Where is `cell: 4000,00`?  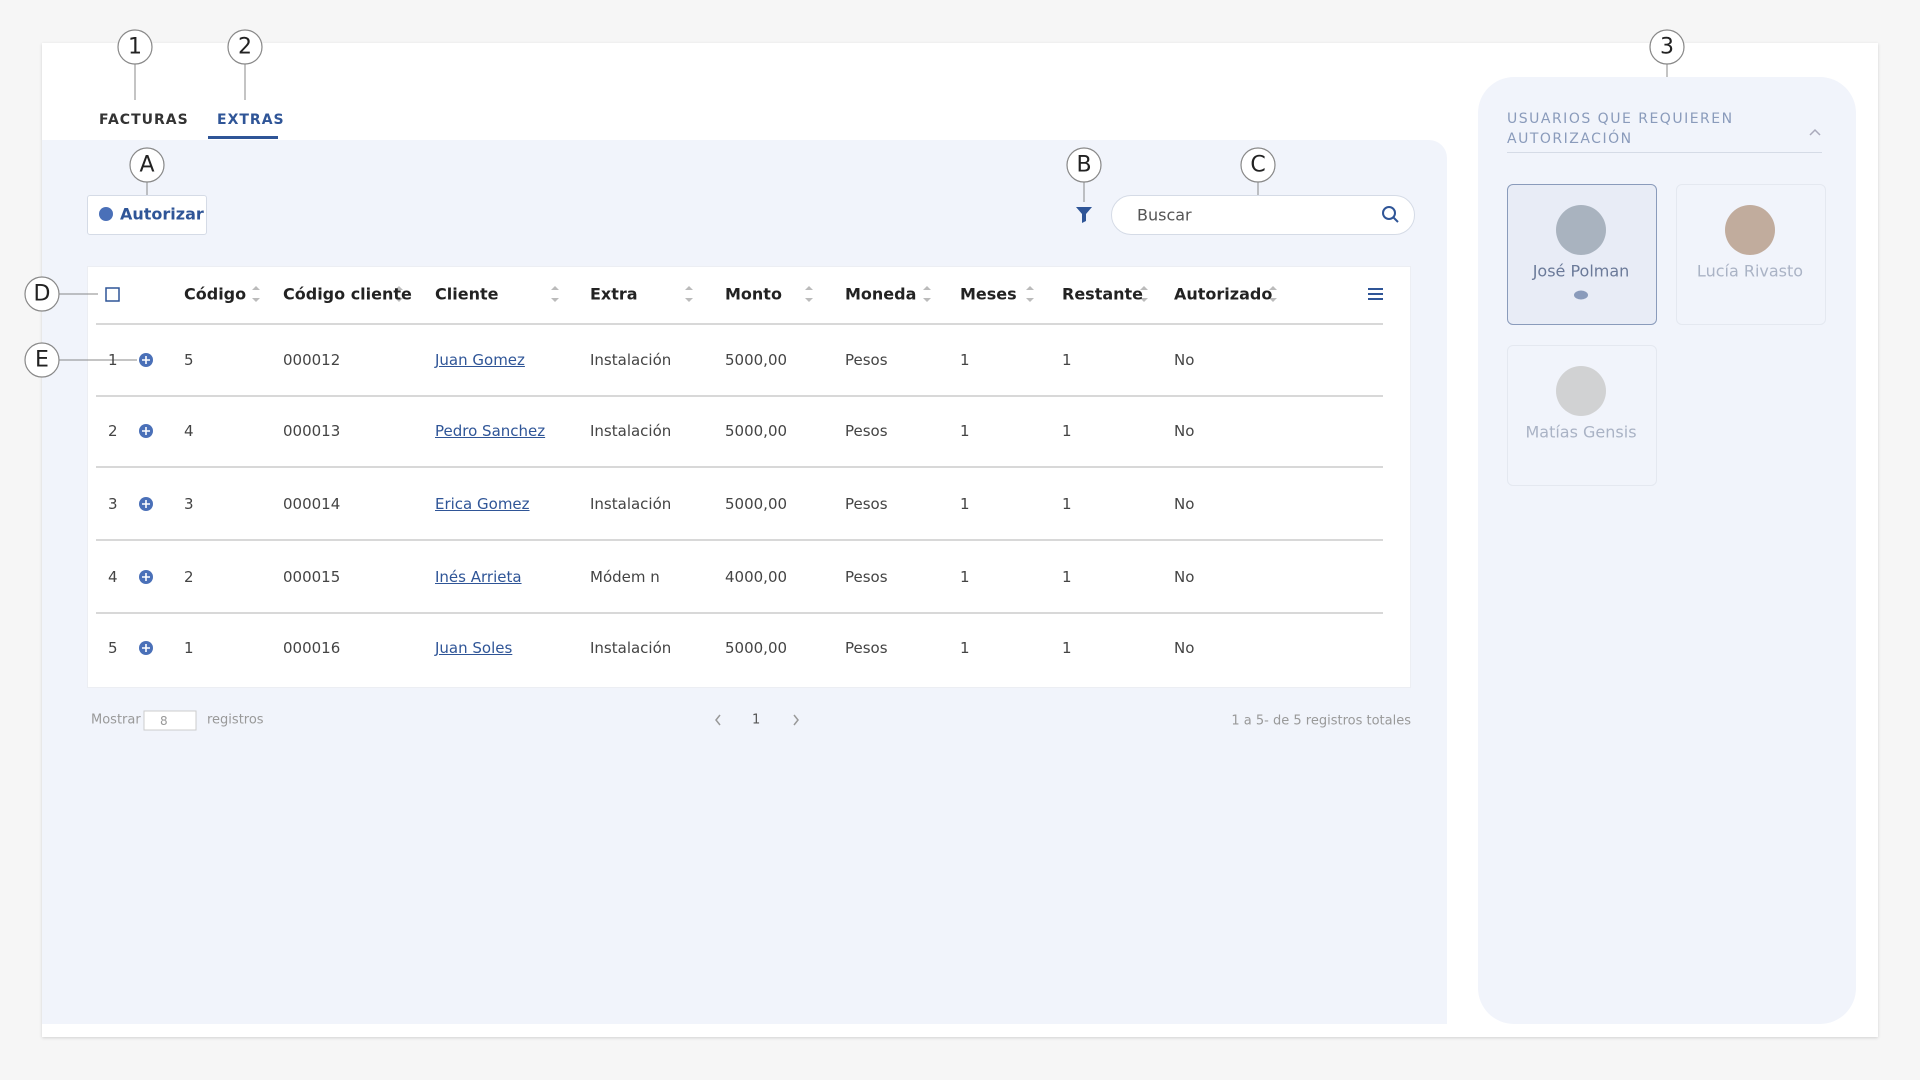 cell: 4000,00 is located at coordinates (756, 577).